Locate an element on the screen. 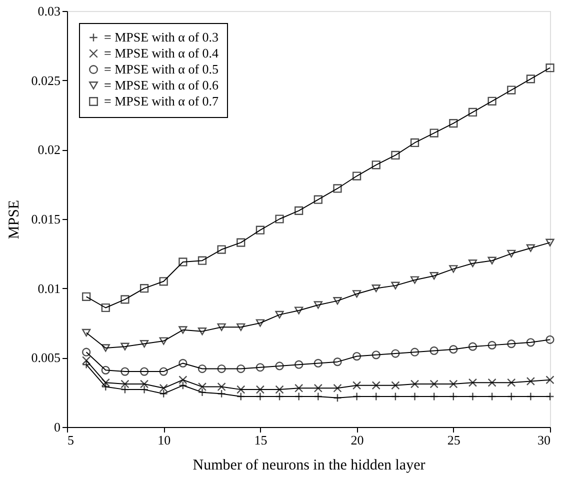 This screenshot has height=477, width=562. x-tick-label: 25 is located at coordinates (453, 440).